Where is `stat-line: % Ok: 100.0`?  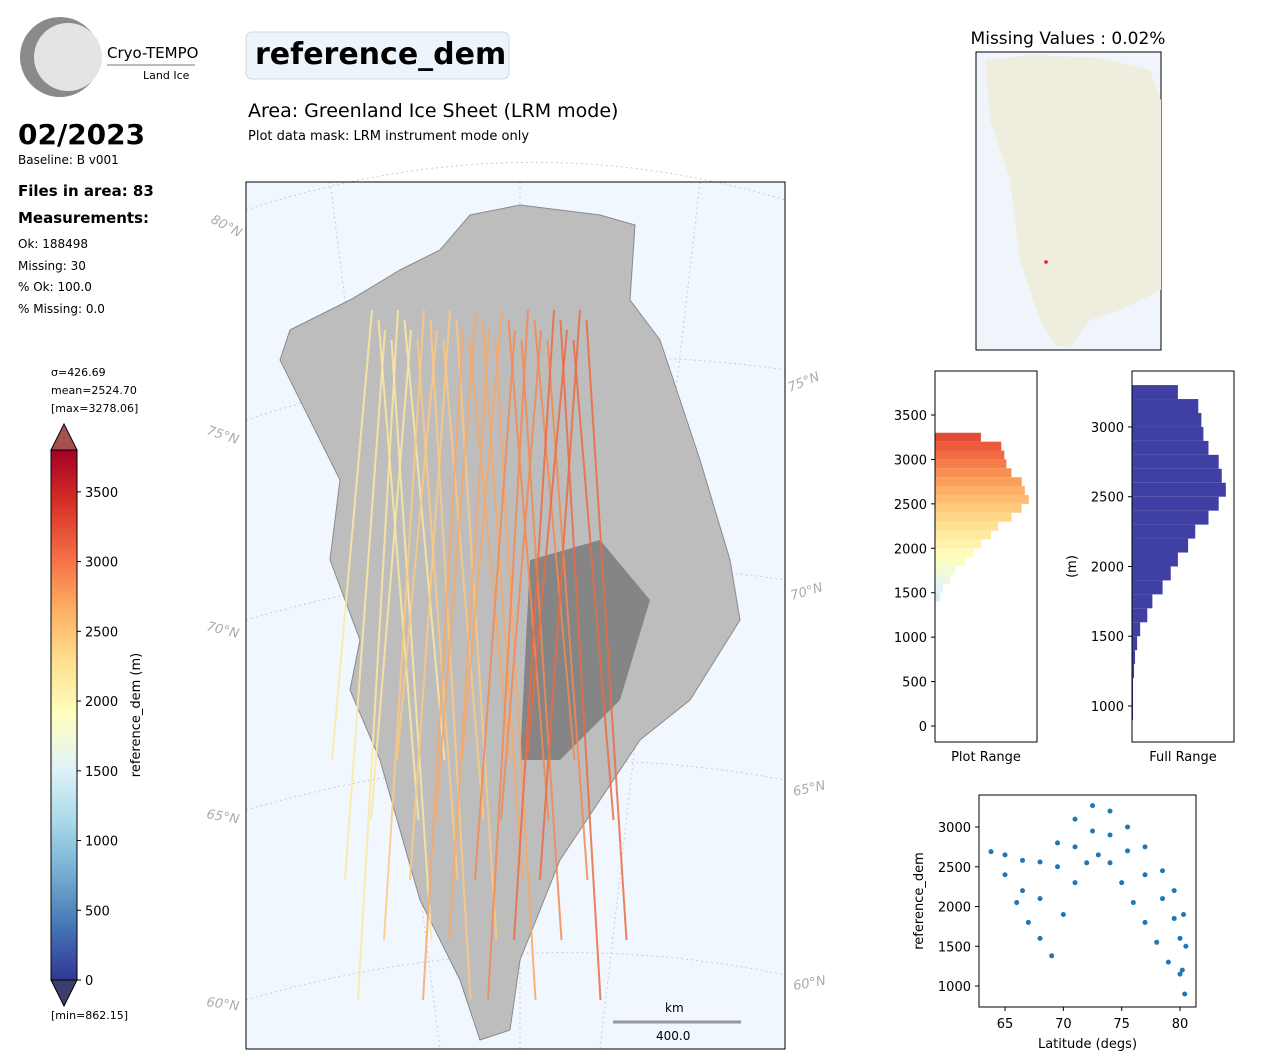 stat-line: % Ok: 100.0 is located at coordinates (55, 287).